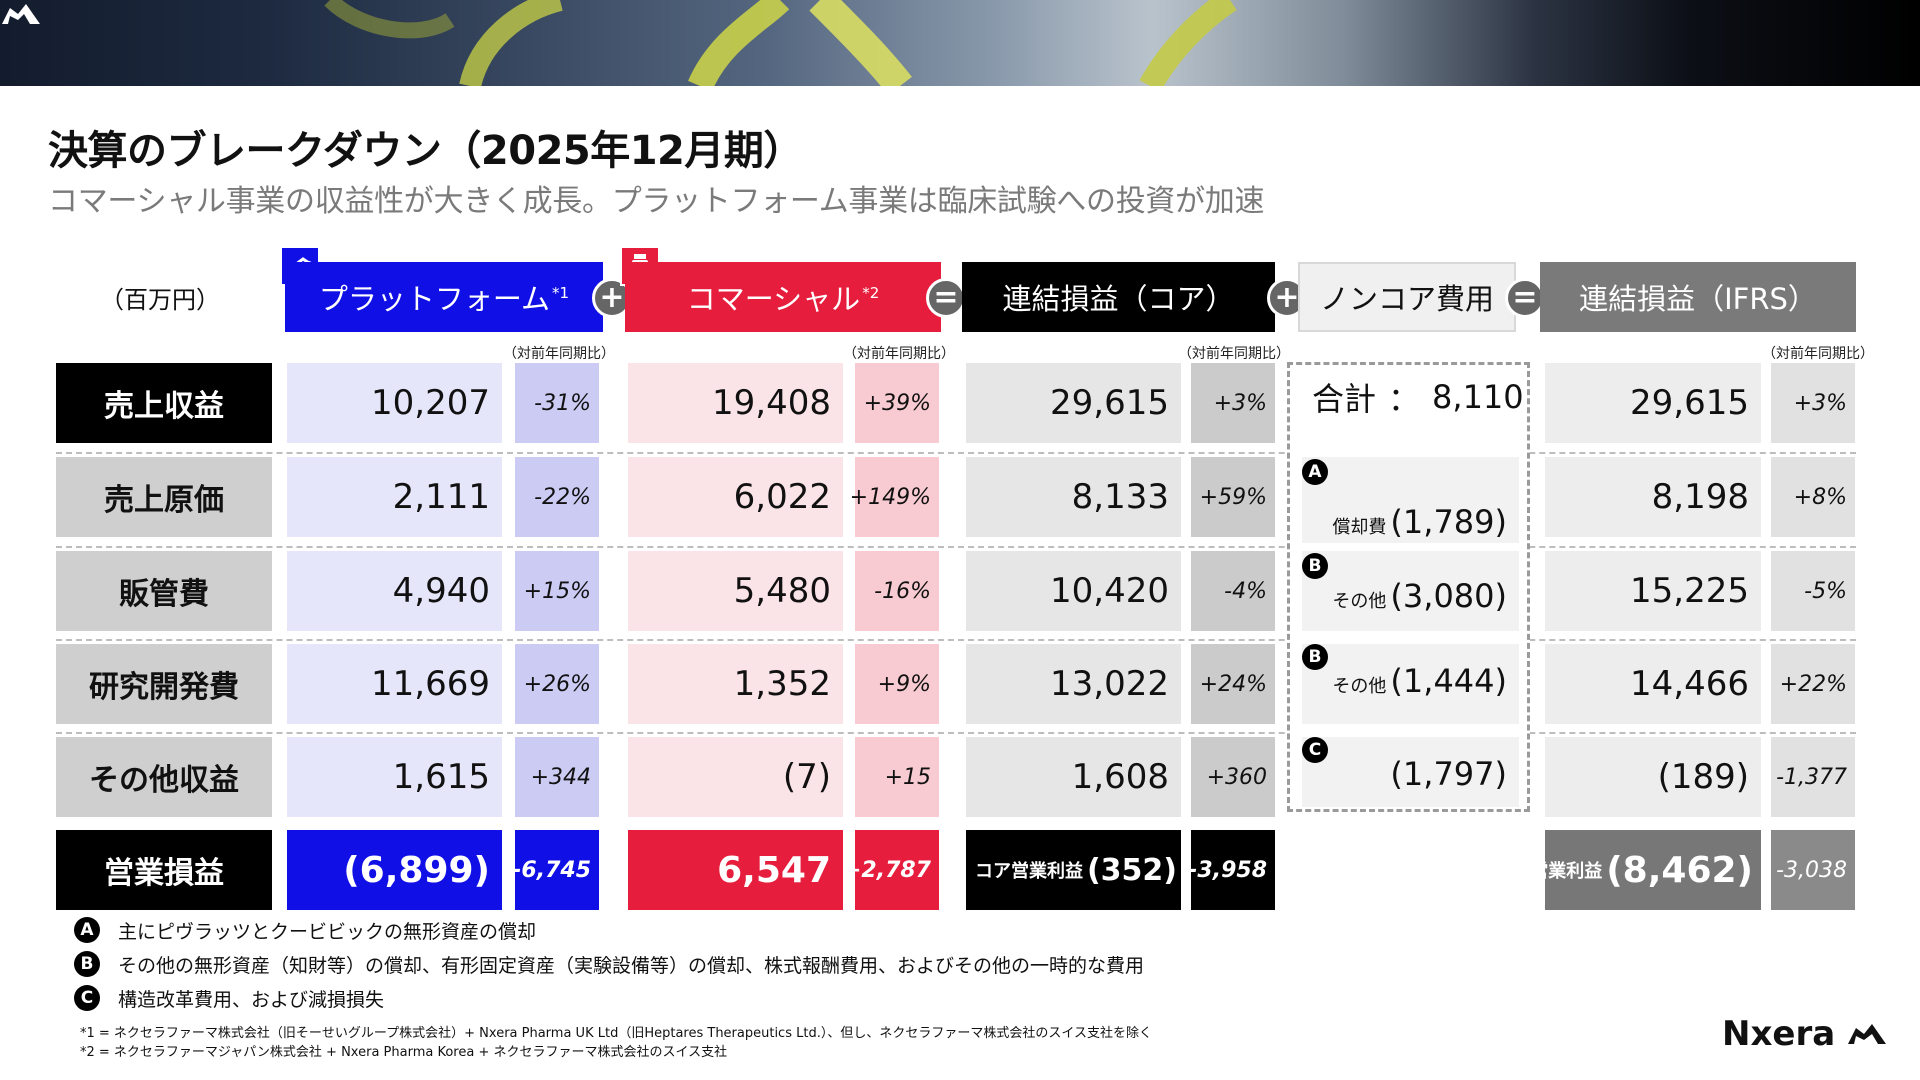  I want to click on note-text: 構造改革費用、および減損損失, so click(251, 999).